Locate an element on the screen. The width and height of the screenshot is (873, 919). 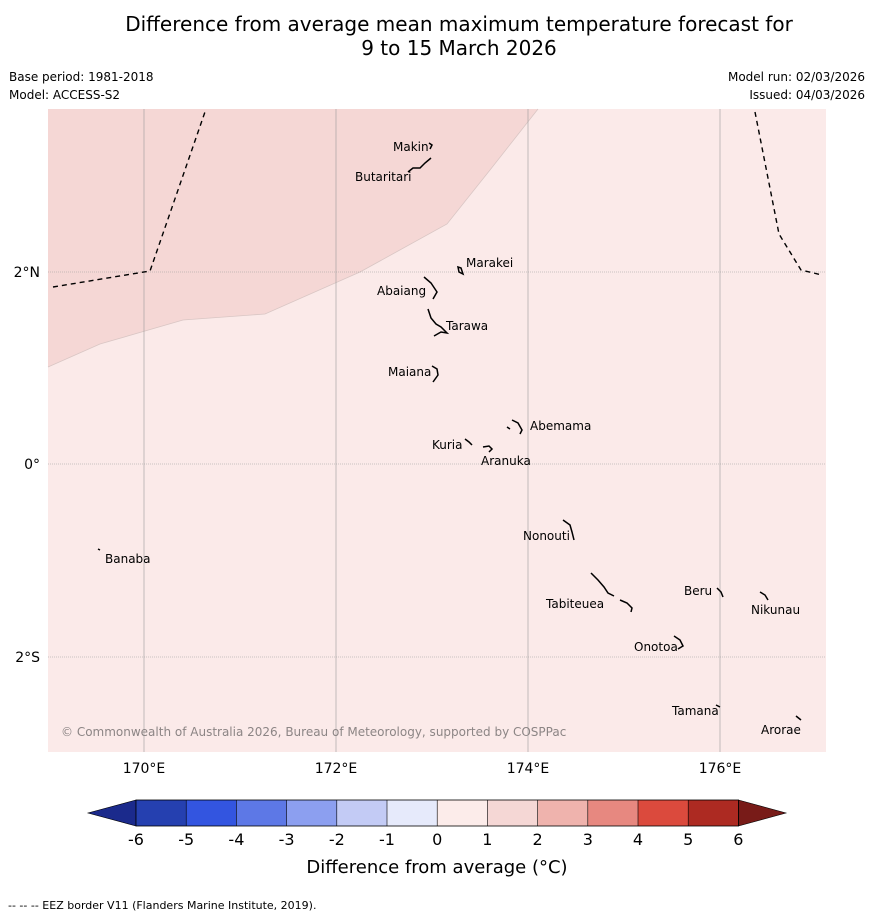
island-butaritari is located at coordinates (419, 165).